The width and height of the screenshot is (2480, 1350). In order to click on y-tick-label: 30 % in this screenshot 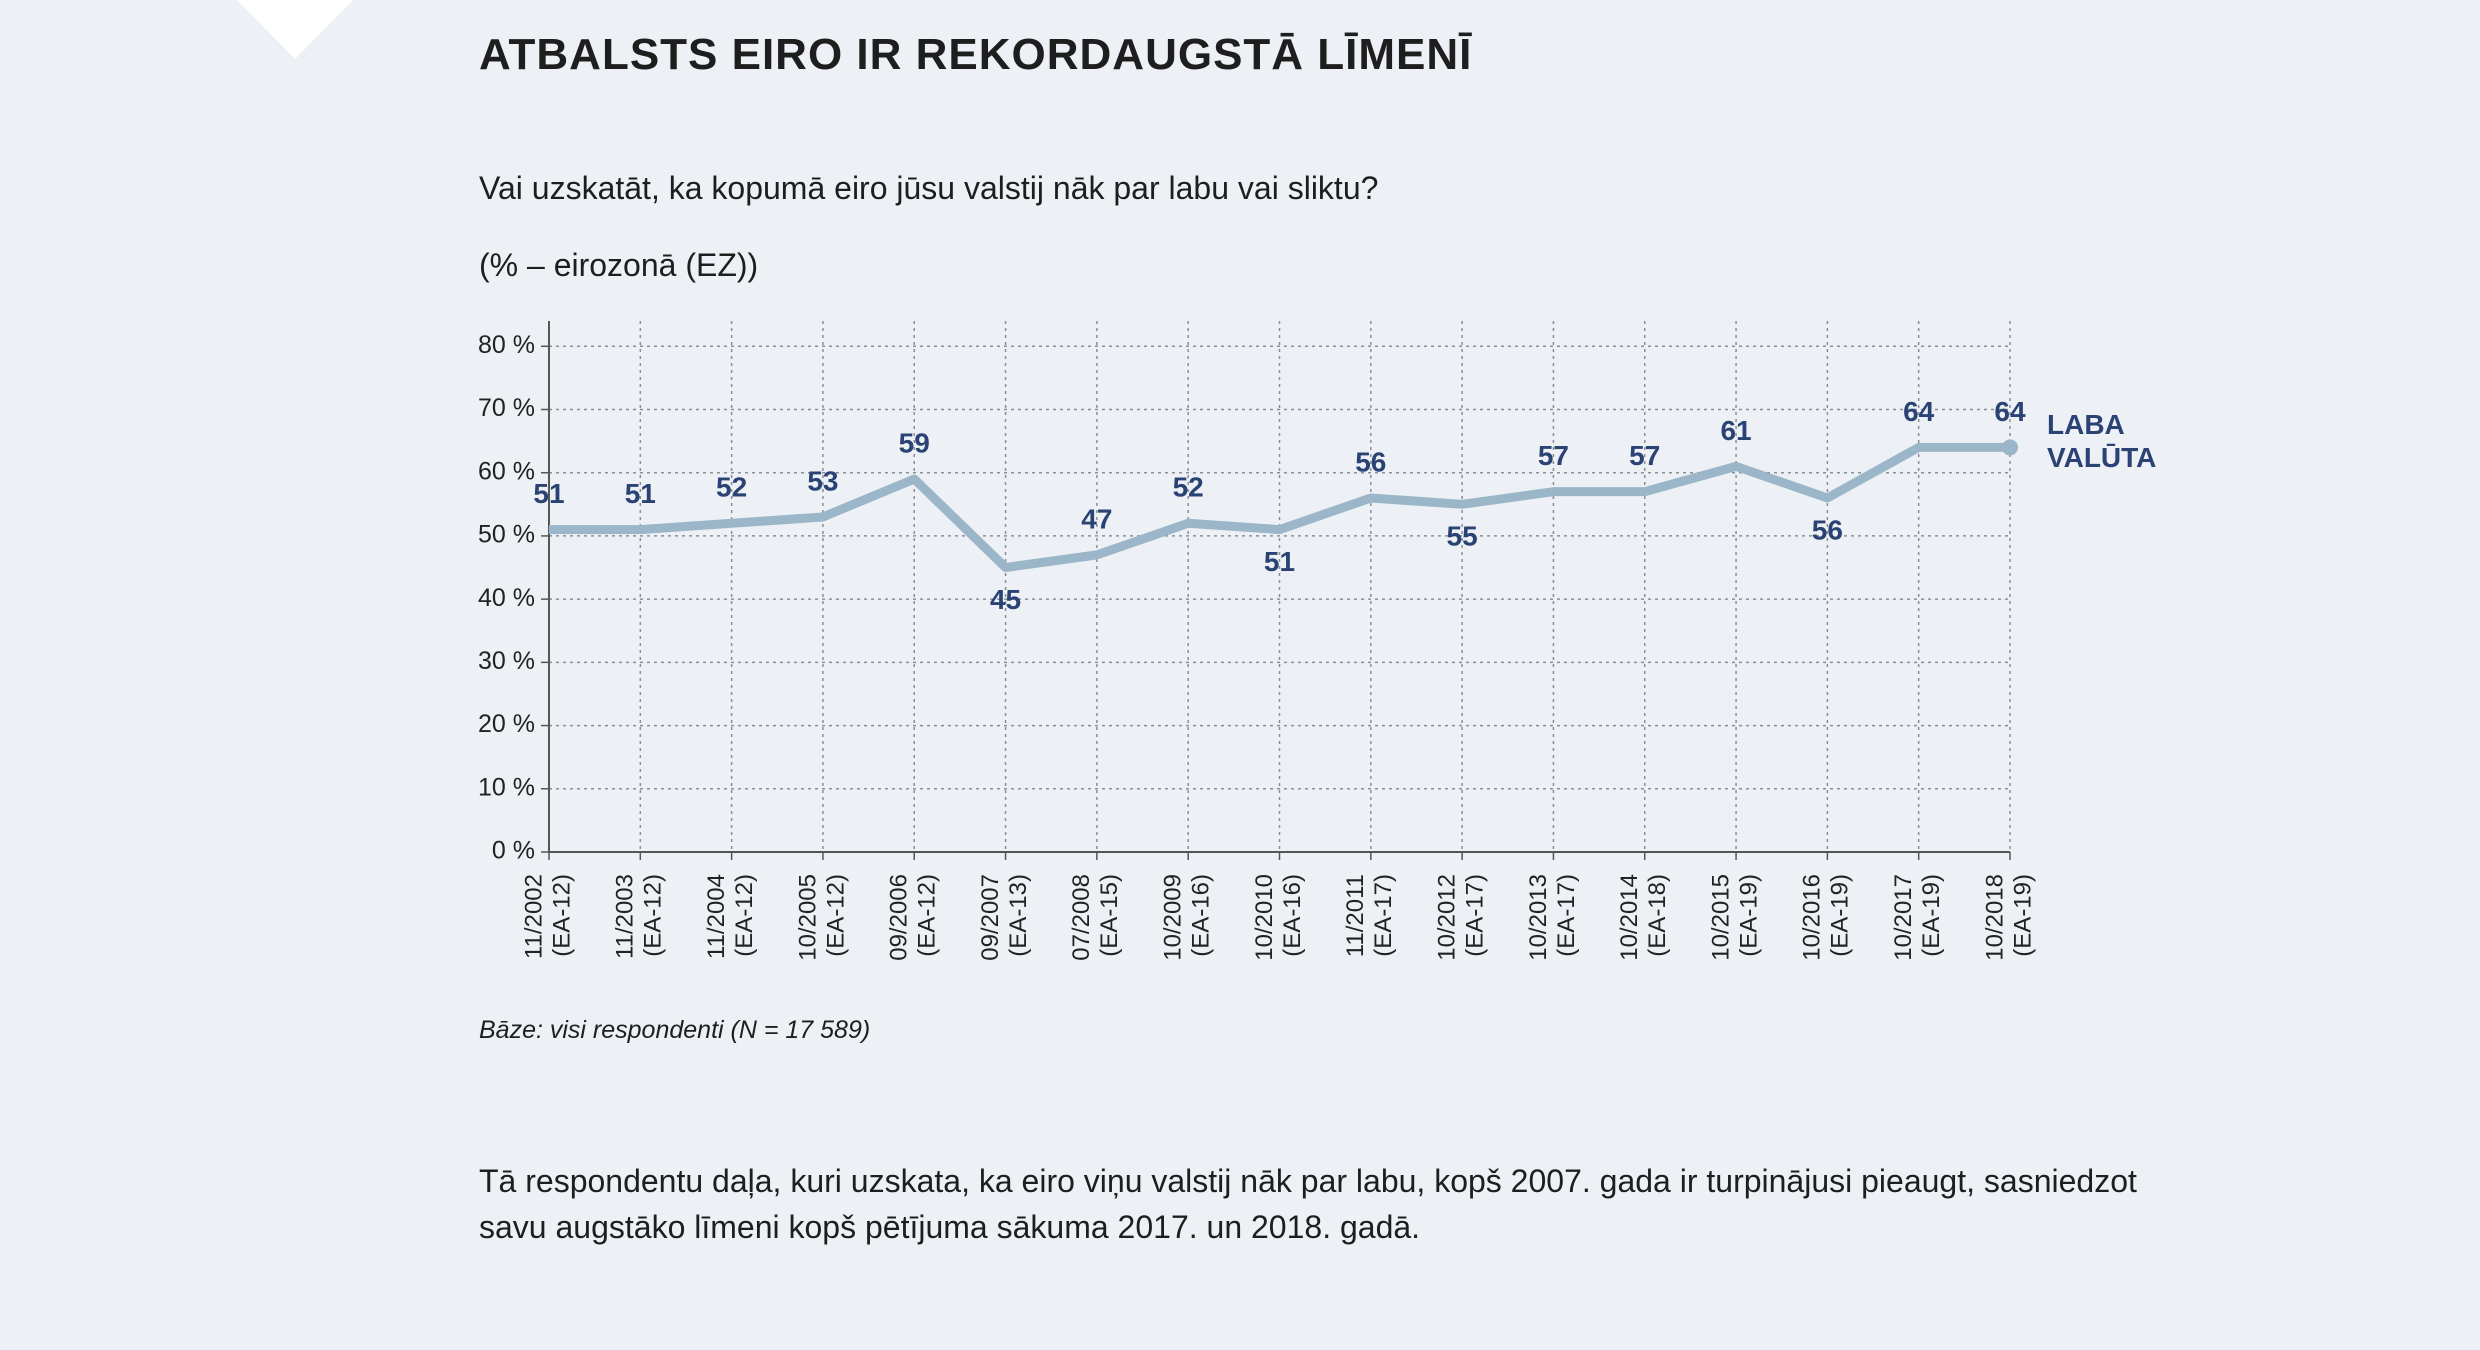, I will do `click(506, 661)`.